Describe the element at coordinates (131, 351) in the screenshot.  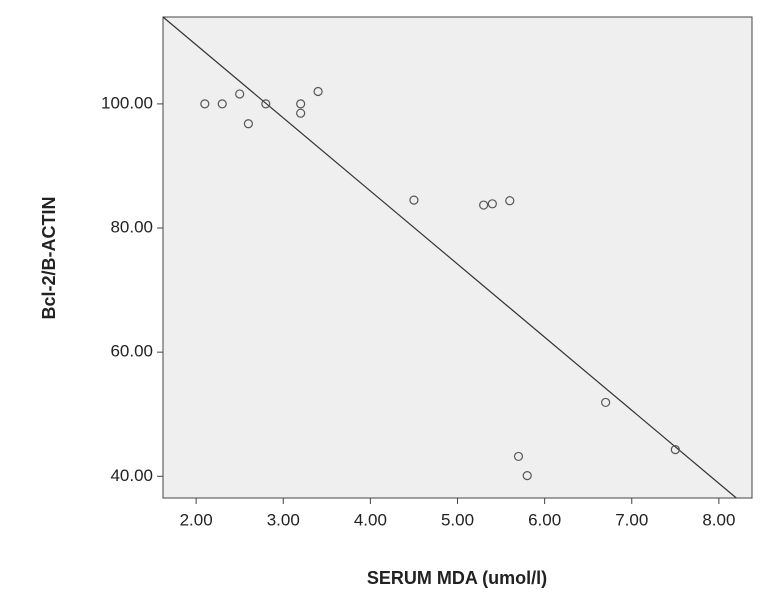
I see `y-tick-label: 60.00` at that location.